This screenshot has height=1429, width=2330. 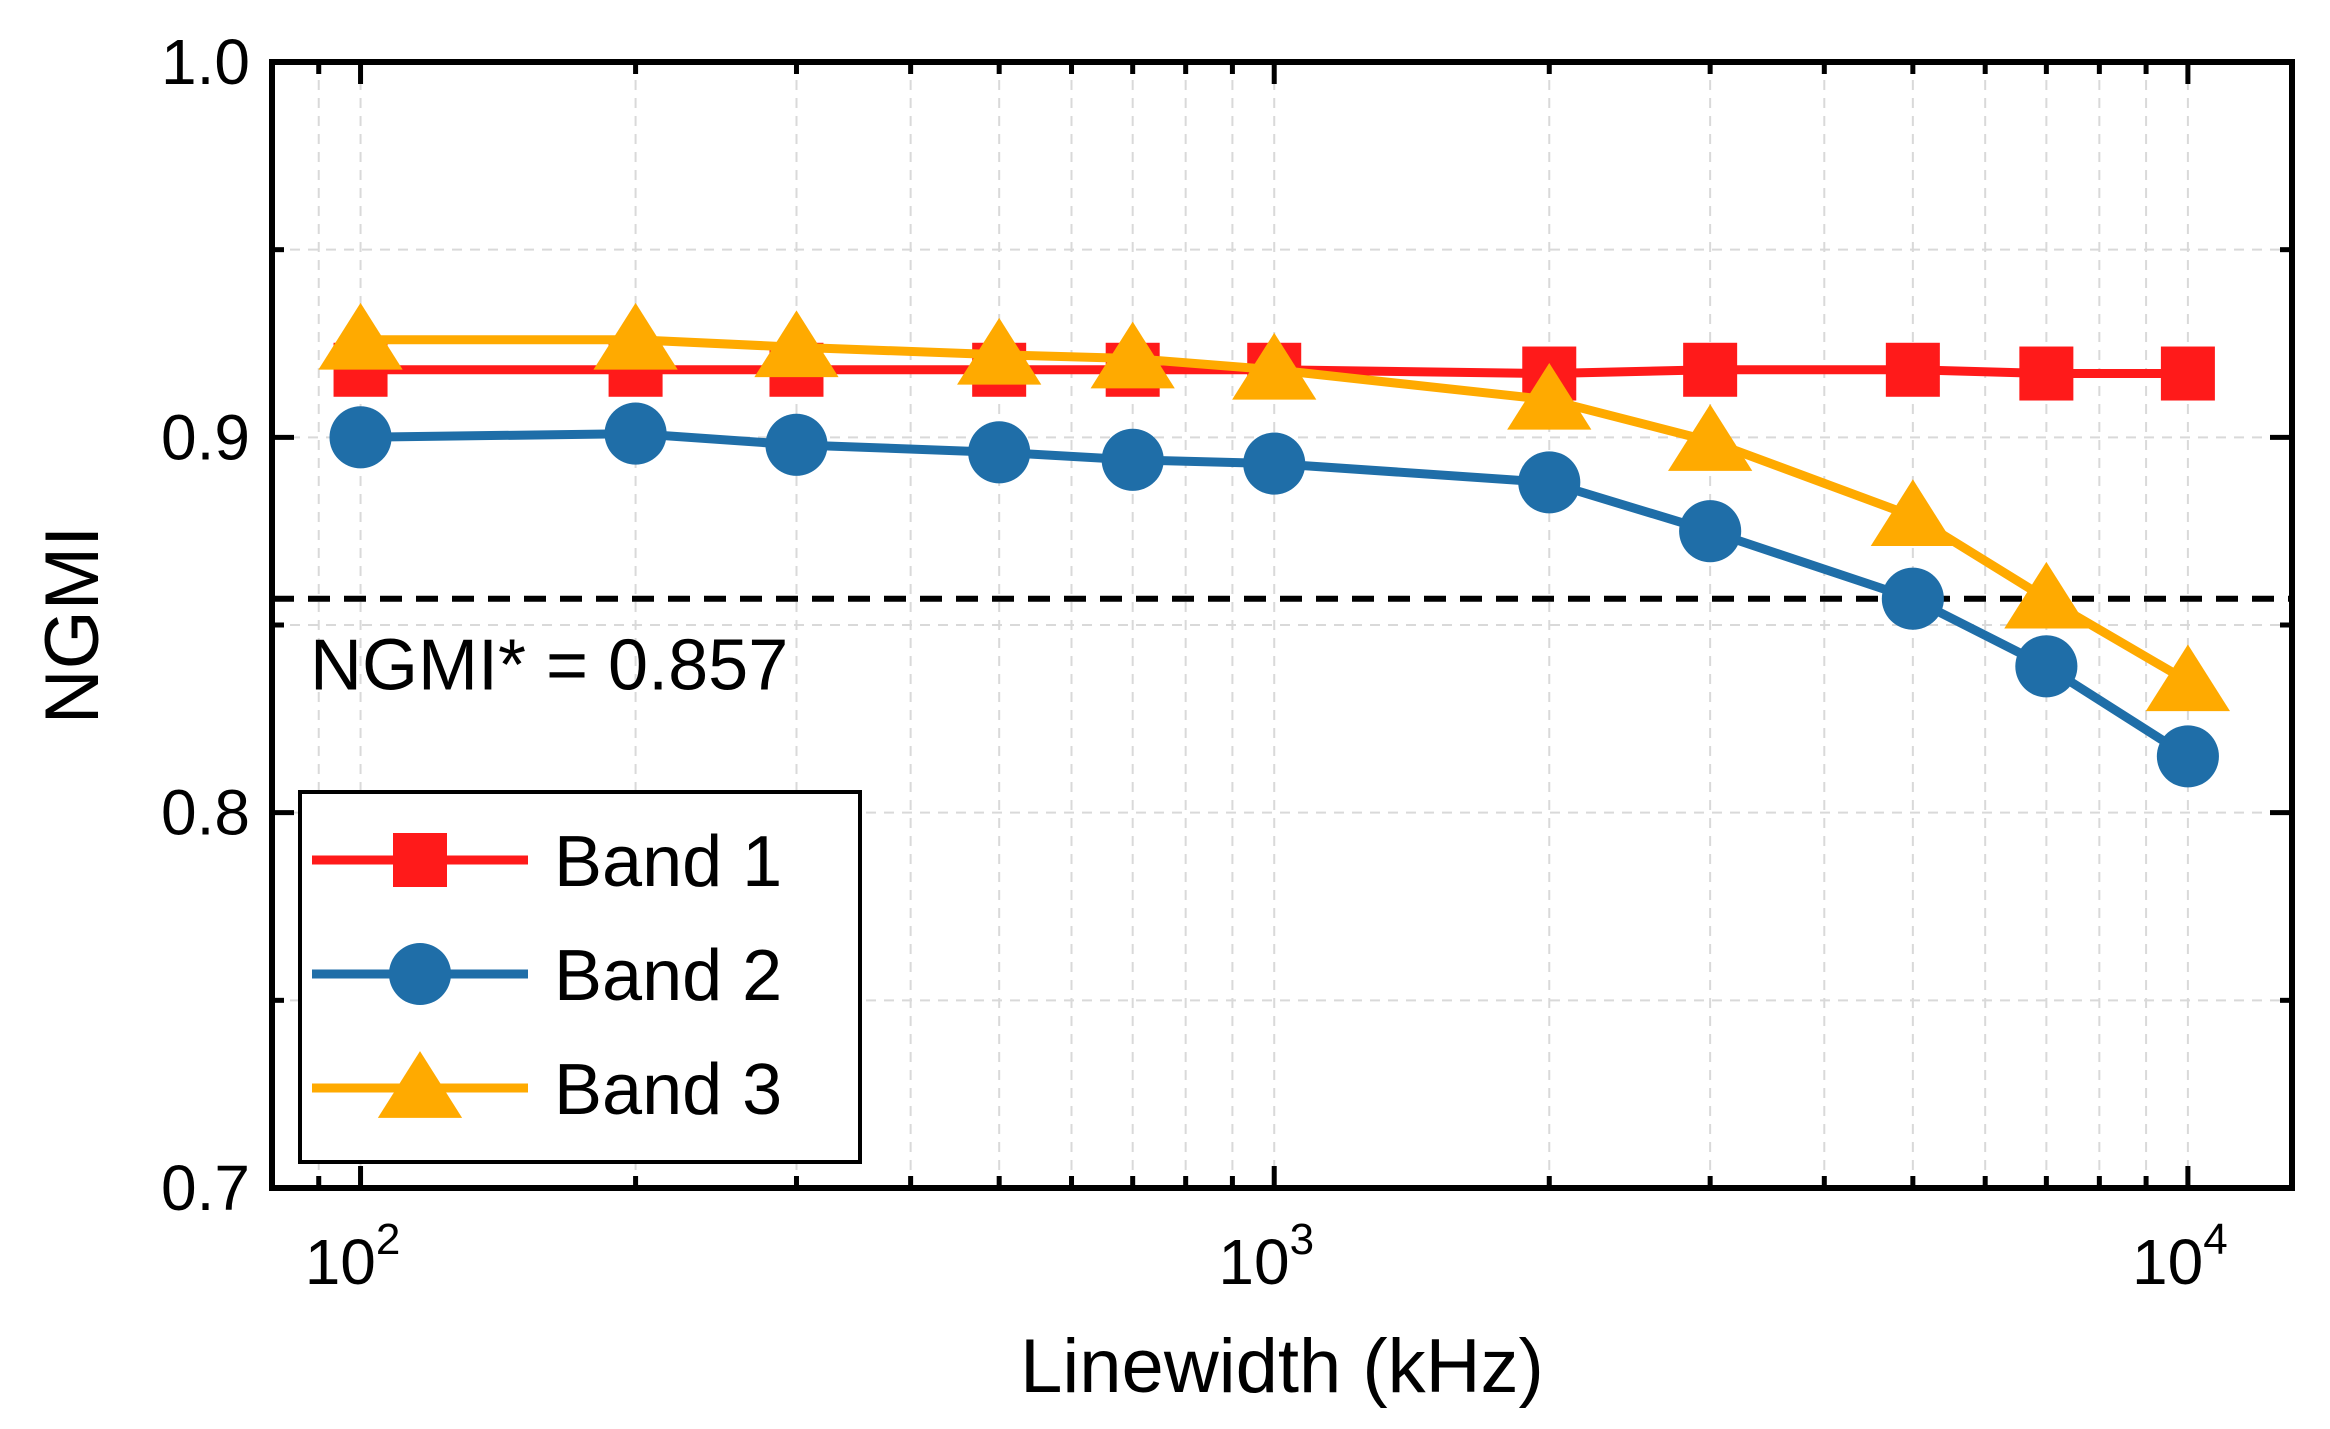 I want to click on legend-entry-2: Band 2, so click(x=547, y=976).